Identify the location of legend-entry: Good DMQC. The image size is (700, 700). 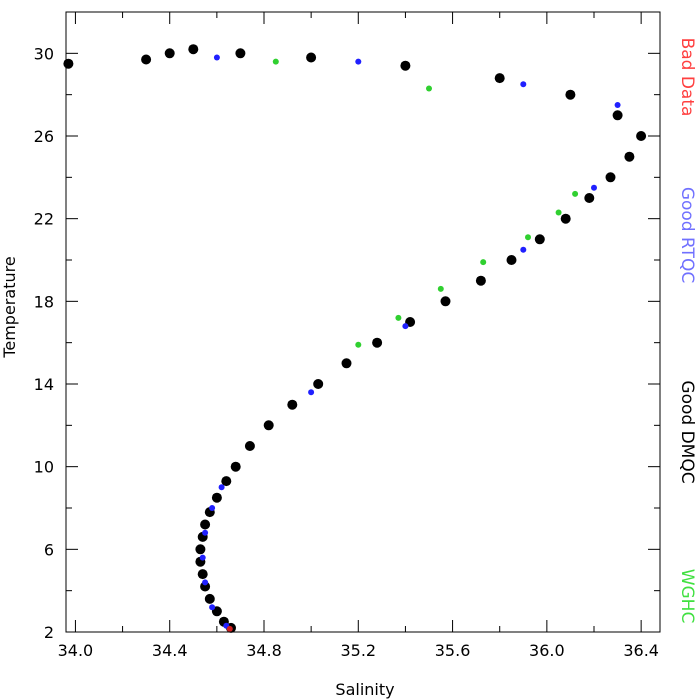
(687, 431).